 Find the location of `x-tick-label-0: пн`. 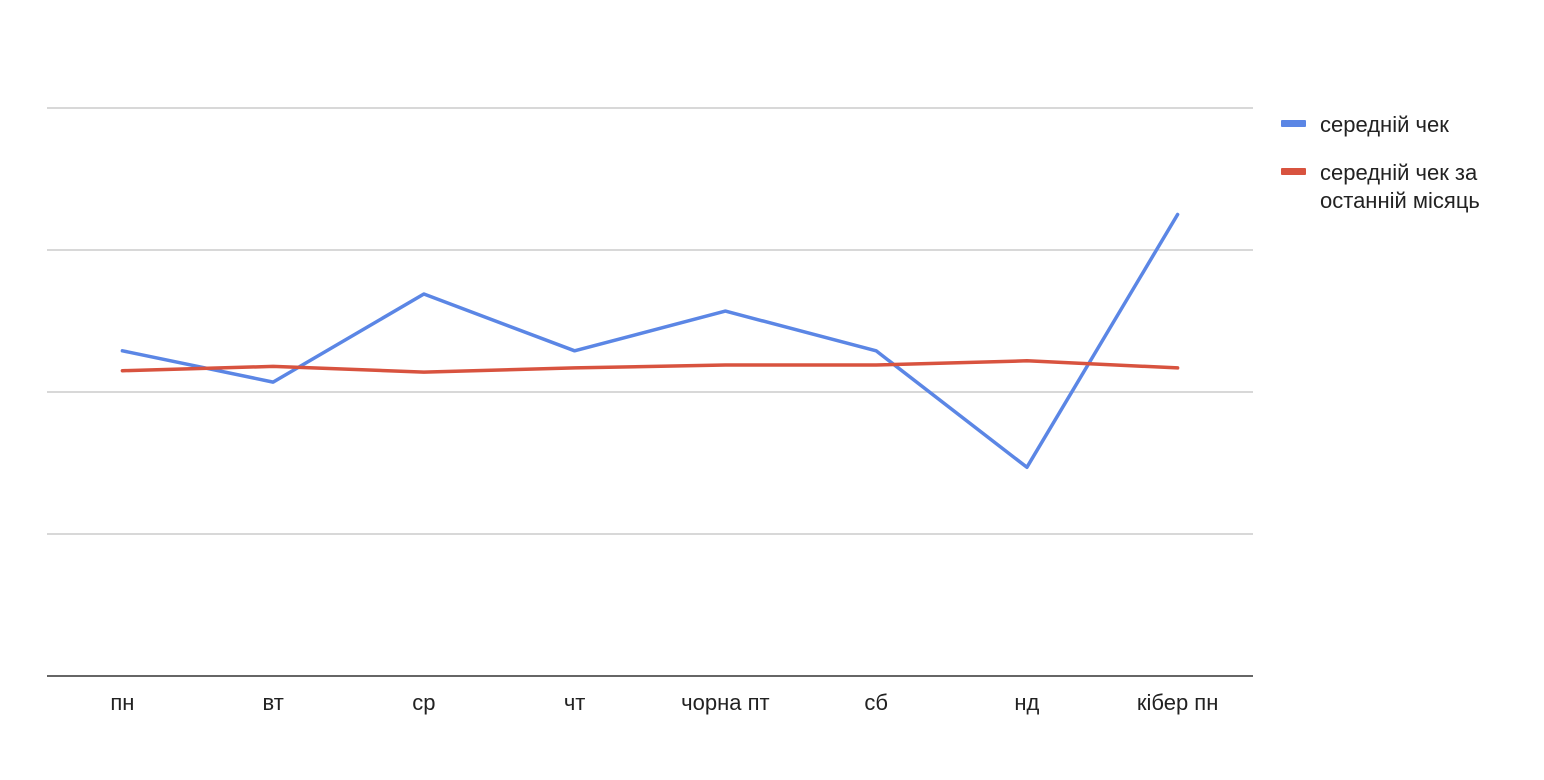

x-tick-label-0: пн is located at coordinates (122, 702).